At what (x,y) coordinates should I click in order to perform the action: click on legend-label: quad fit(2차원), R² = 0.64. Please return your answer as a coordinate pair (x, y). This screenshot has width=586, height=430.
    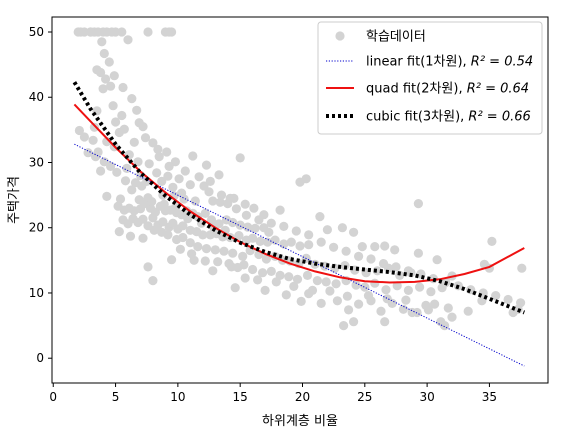
    Looking at the image, I should click on (447, 89).